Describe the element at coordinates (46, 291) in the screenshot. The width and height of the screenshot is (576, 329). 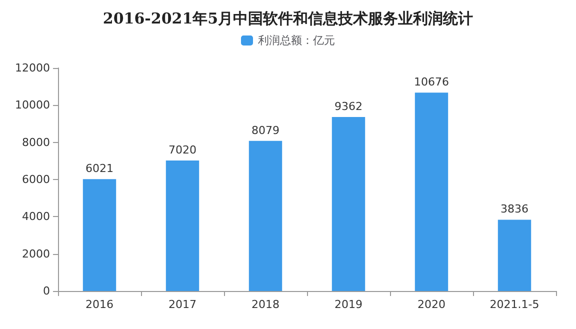
I see `y-tick-label: 0` at that location.